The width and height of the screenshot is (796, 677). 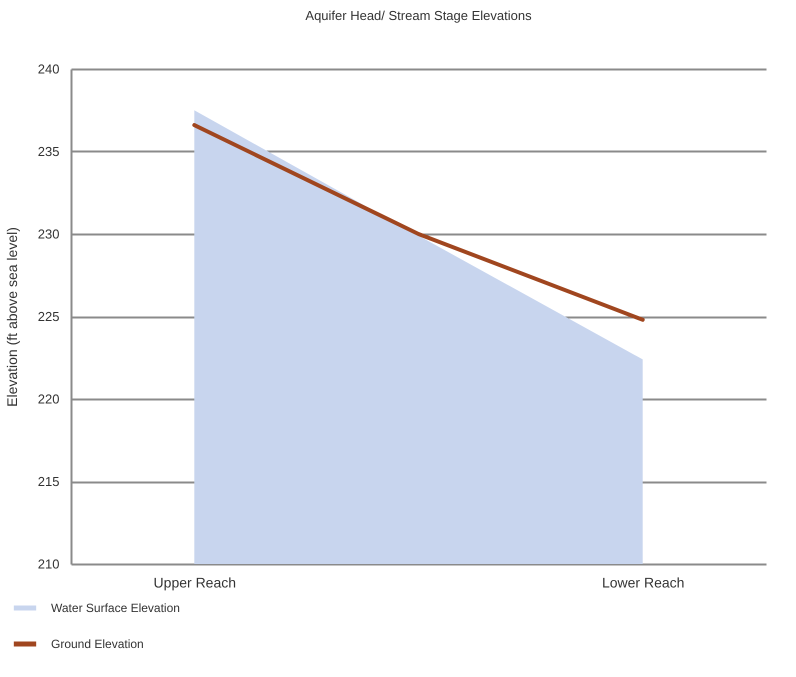 What do you see at coordinates (97, 644) in the screenshot?
I see `legend-label: Ground Elevation` at bounding box center [97, 644].